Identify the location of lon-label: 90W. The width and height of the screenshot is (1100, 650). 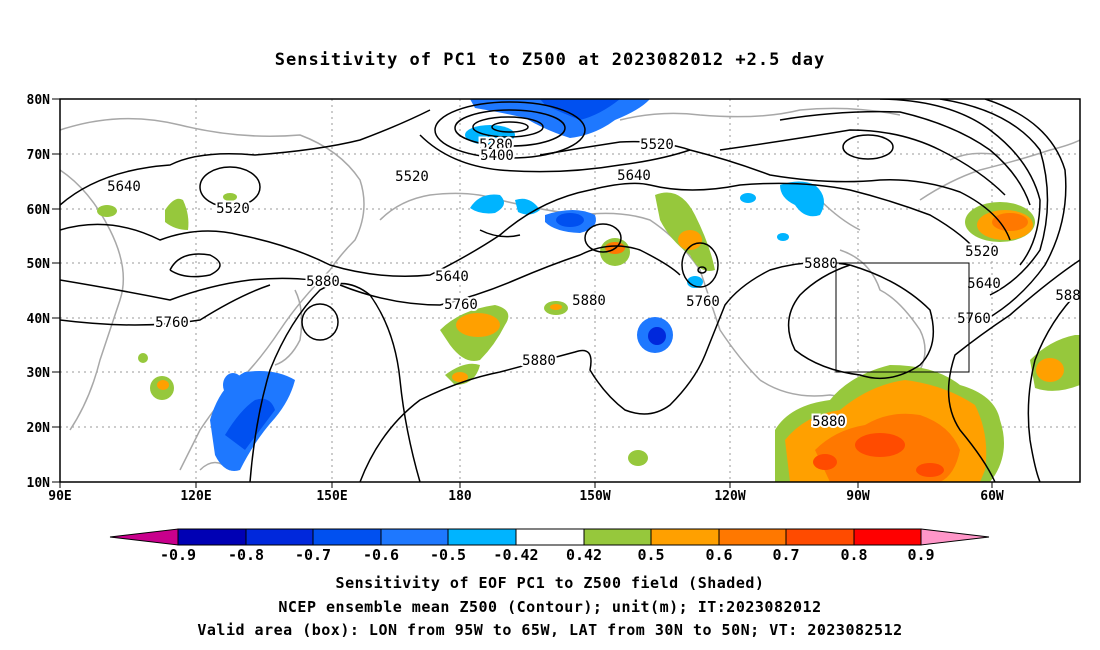
(858, 496).